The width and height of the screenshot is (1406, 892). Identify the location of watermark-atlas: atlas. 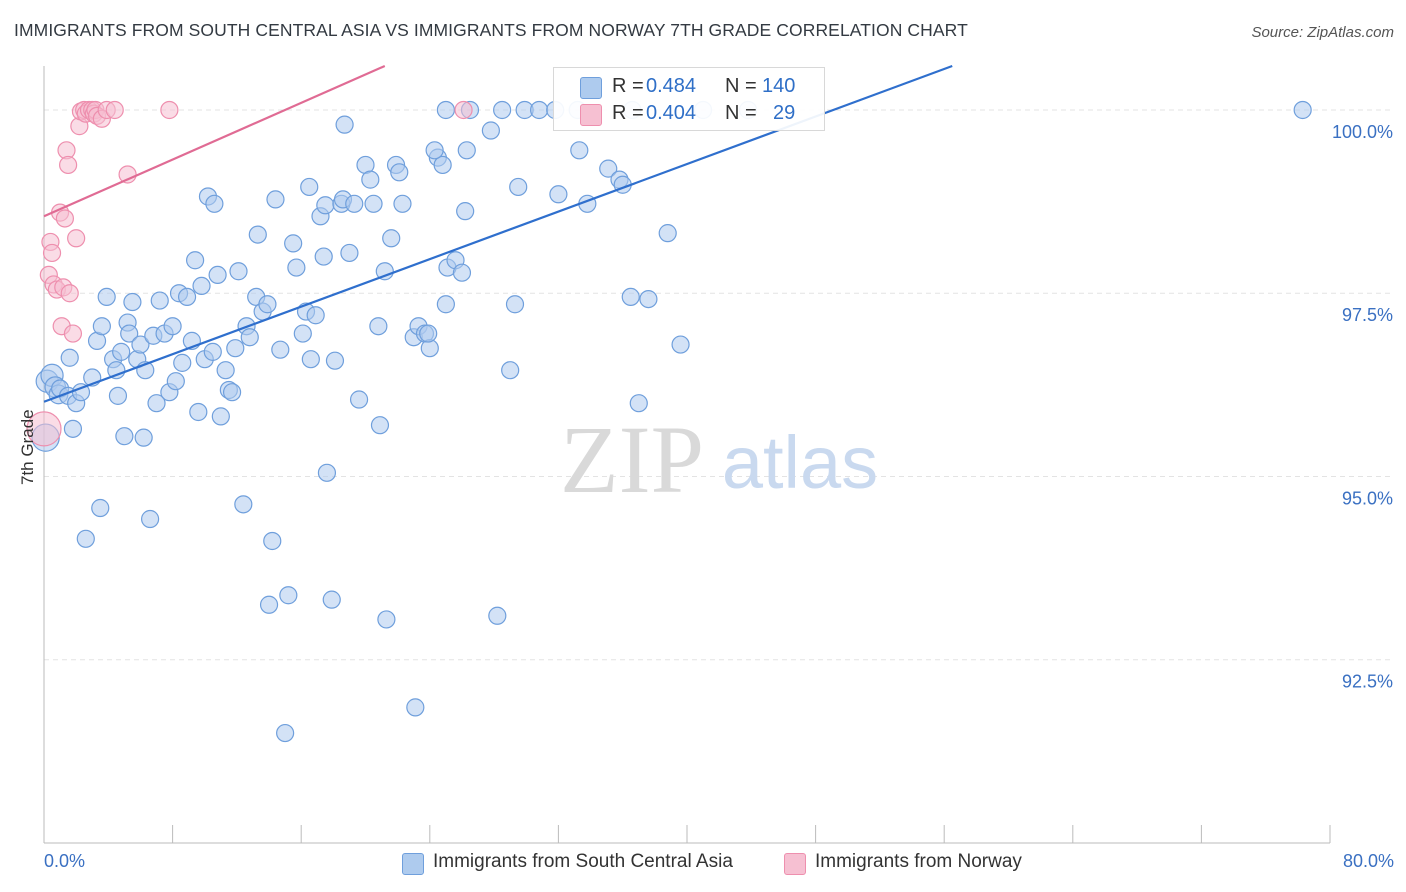
(800, 462).